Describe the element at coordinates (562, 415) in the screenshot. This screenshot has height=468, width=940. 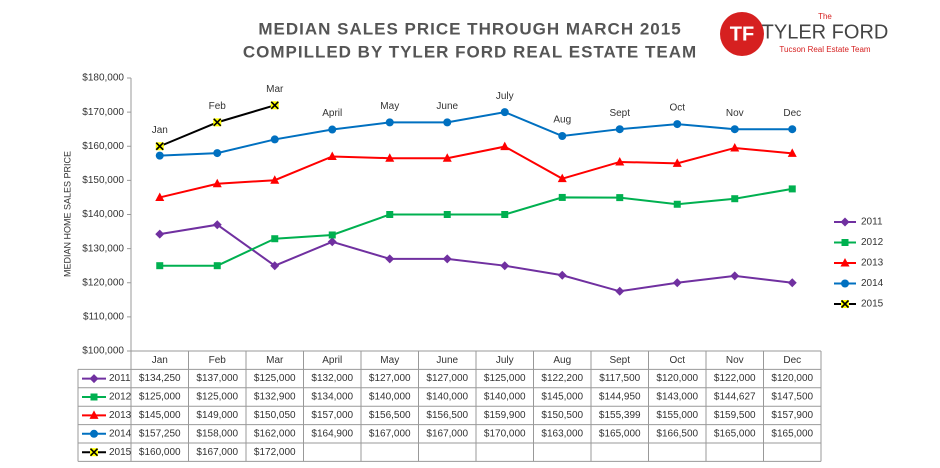
I see `table-cell: $150,500` at that location.